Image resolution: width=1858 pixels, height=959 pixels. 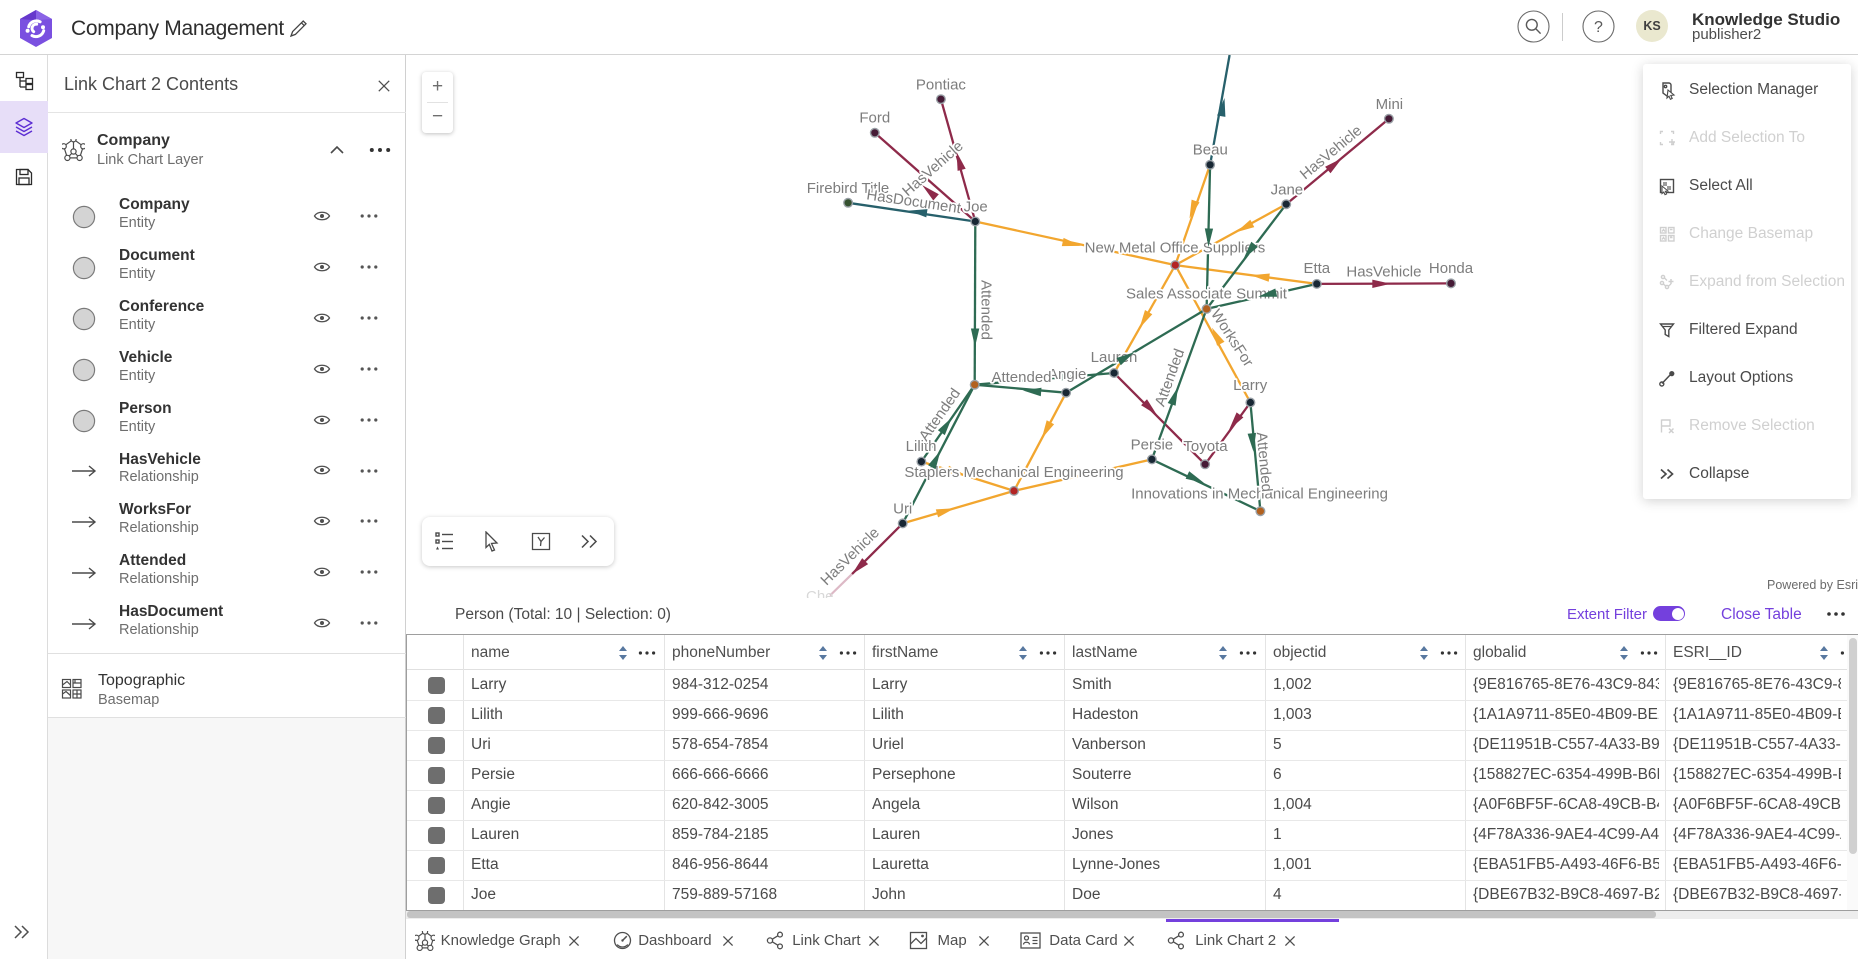 What do you see at coordinates (1013, 472) in the screenshot?
I see `svg-text:Staplers Mechanical Engineerin: Staplers Mechanical Engineering` at bounding box center [1013, 472].